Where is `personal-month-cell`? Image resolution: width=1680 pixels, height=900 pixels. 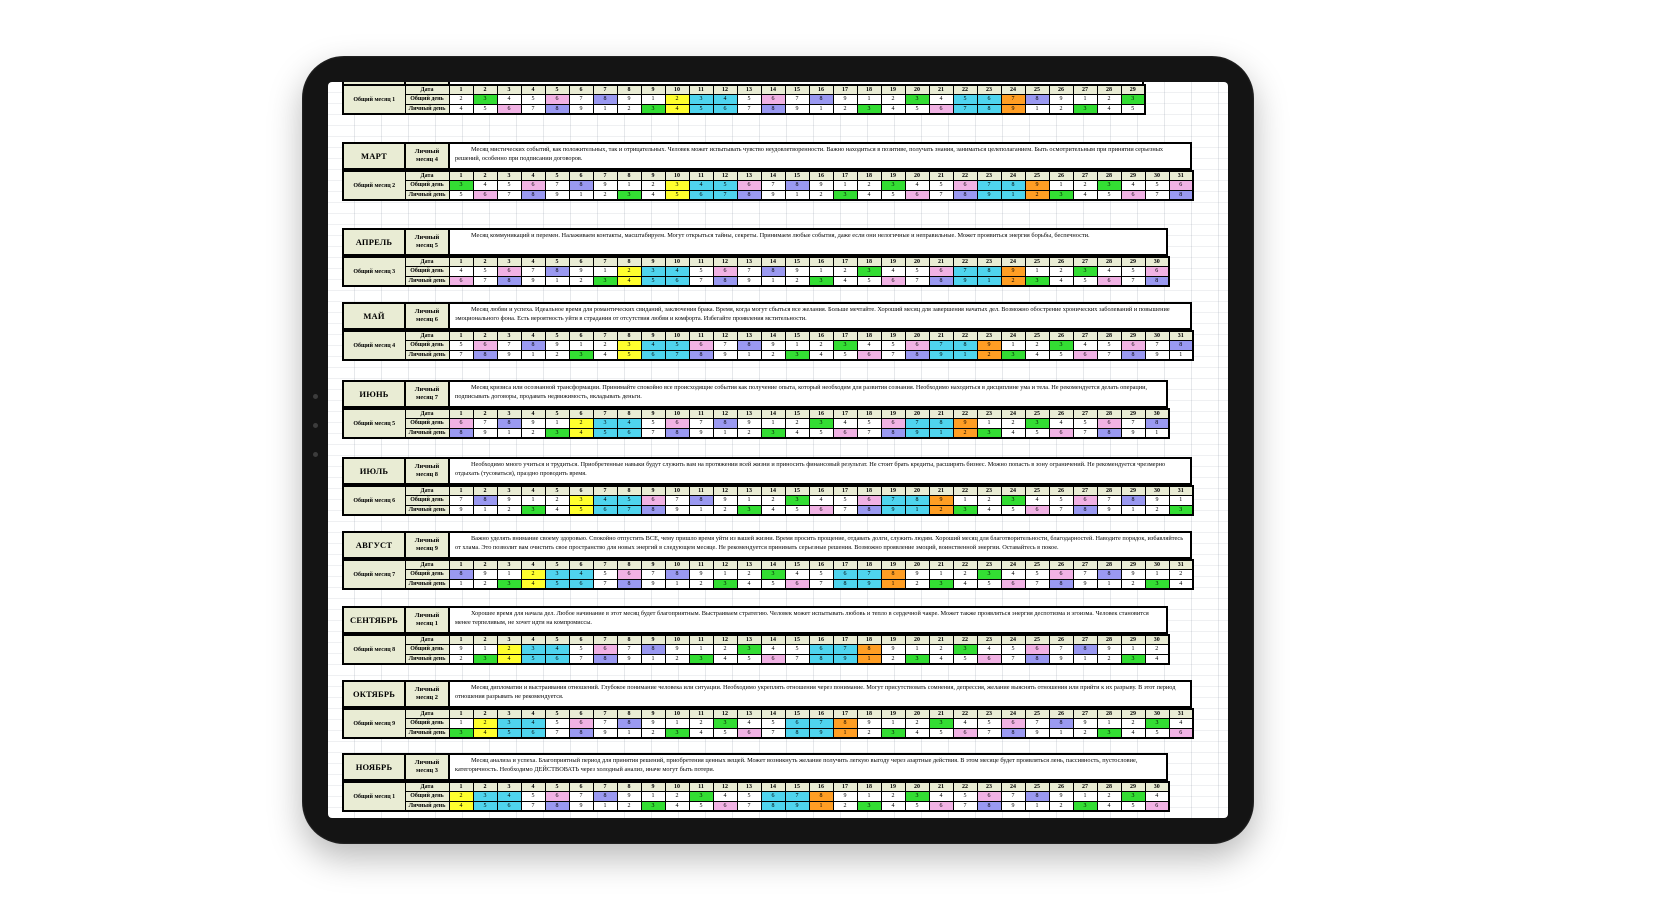 personal-month-cell is located at coordinates (428, 83).